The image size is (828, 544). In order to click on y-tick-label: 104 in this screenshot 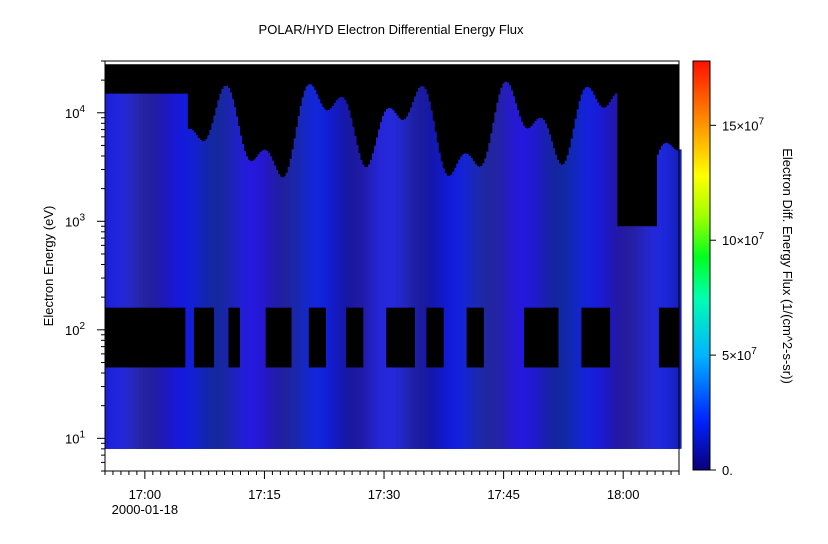, I will do `click(75, 112)`.